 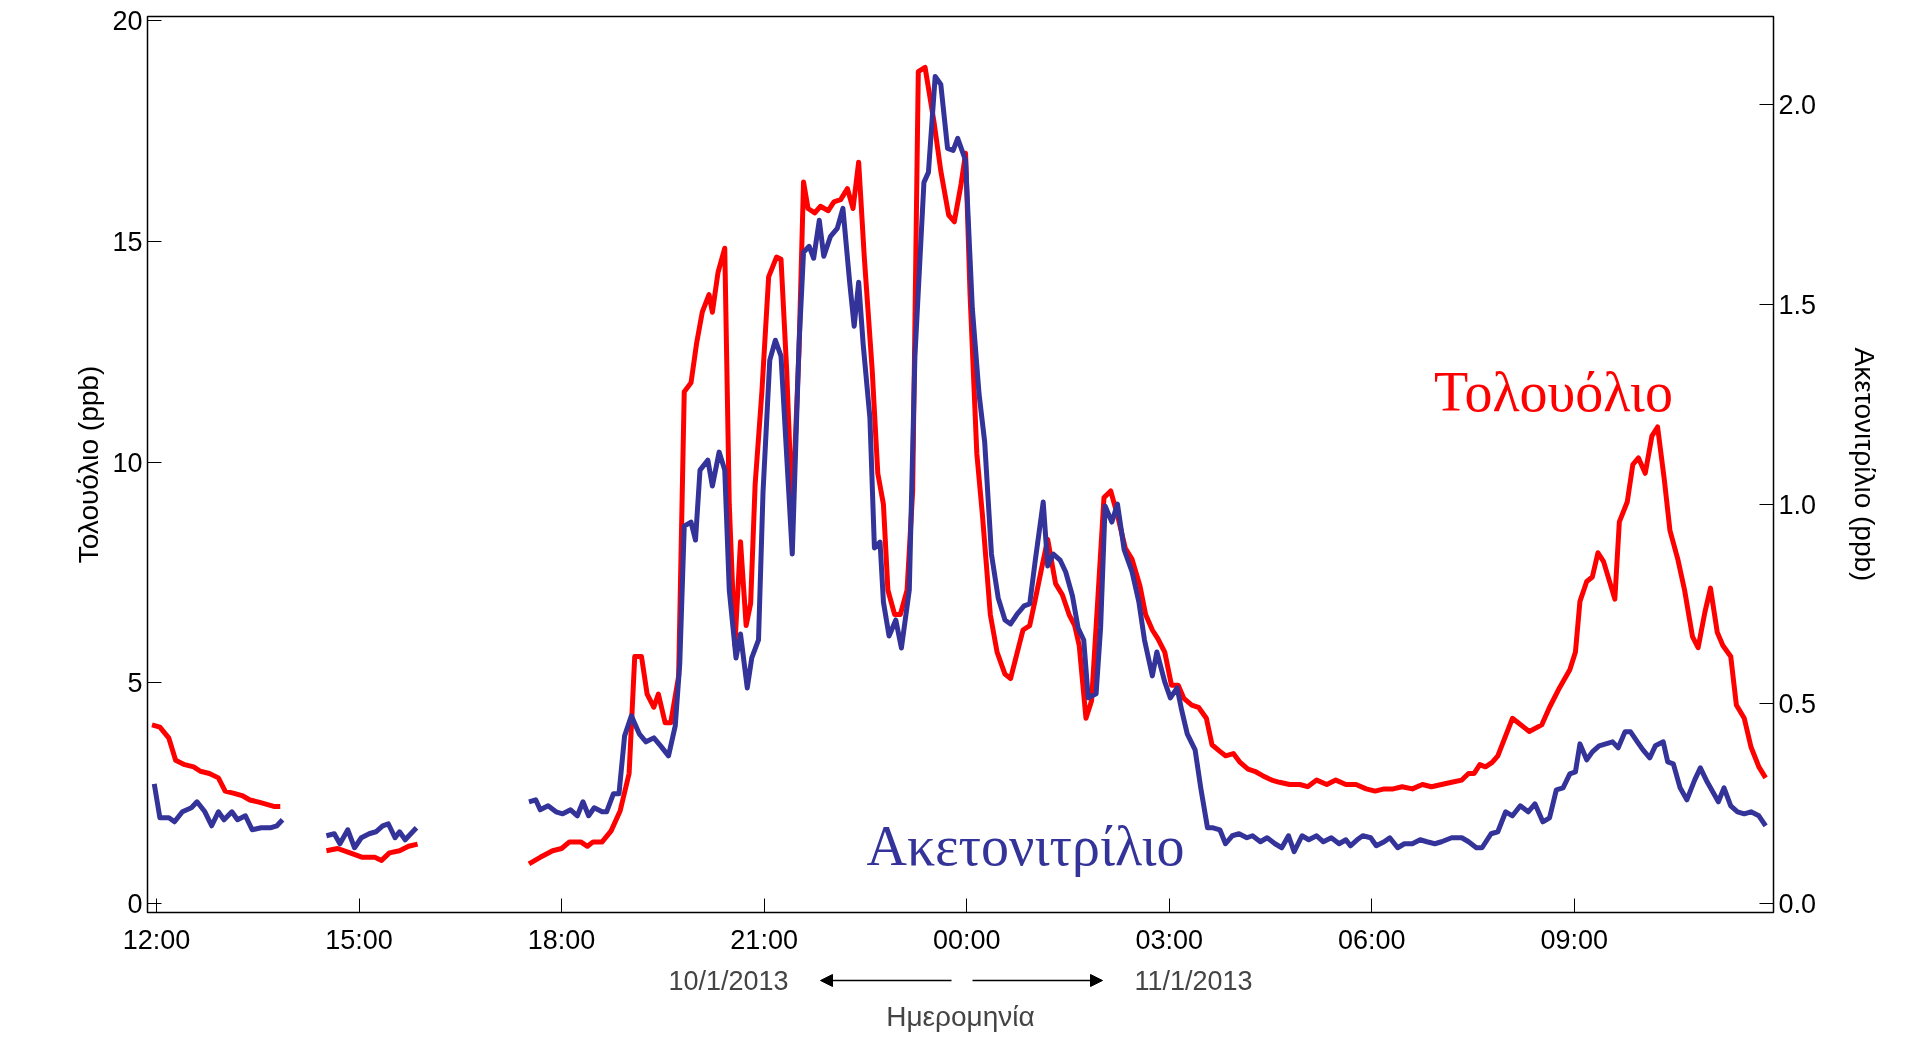 I want to click on y2-tick-label: 0.0, so click(x=1797, y=904).